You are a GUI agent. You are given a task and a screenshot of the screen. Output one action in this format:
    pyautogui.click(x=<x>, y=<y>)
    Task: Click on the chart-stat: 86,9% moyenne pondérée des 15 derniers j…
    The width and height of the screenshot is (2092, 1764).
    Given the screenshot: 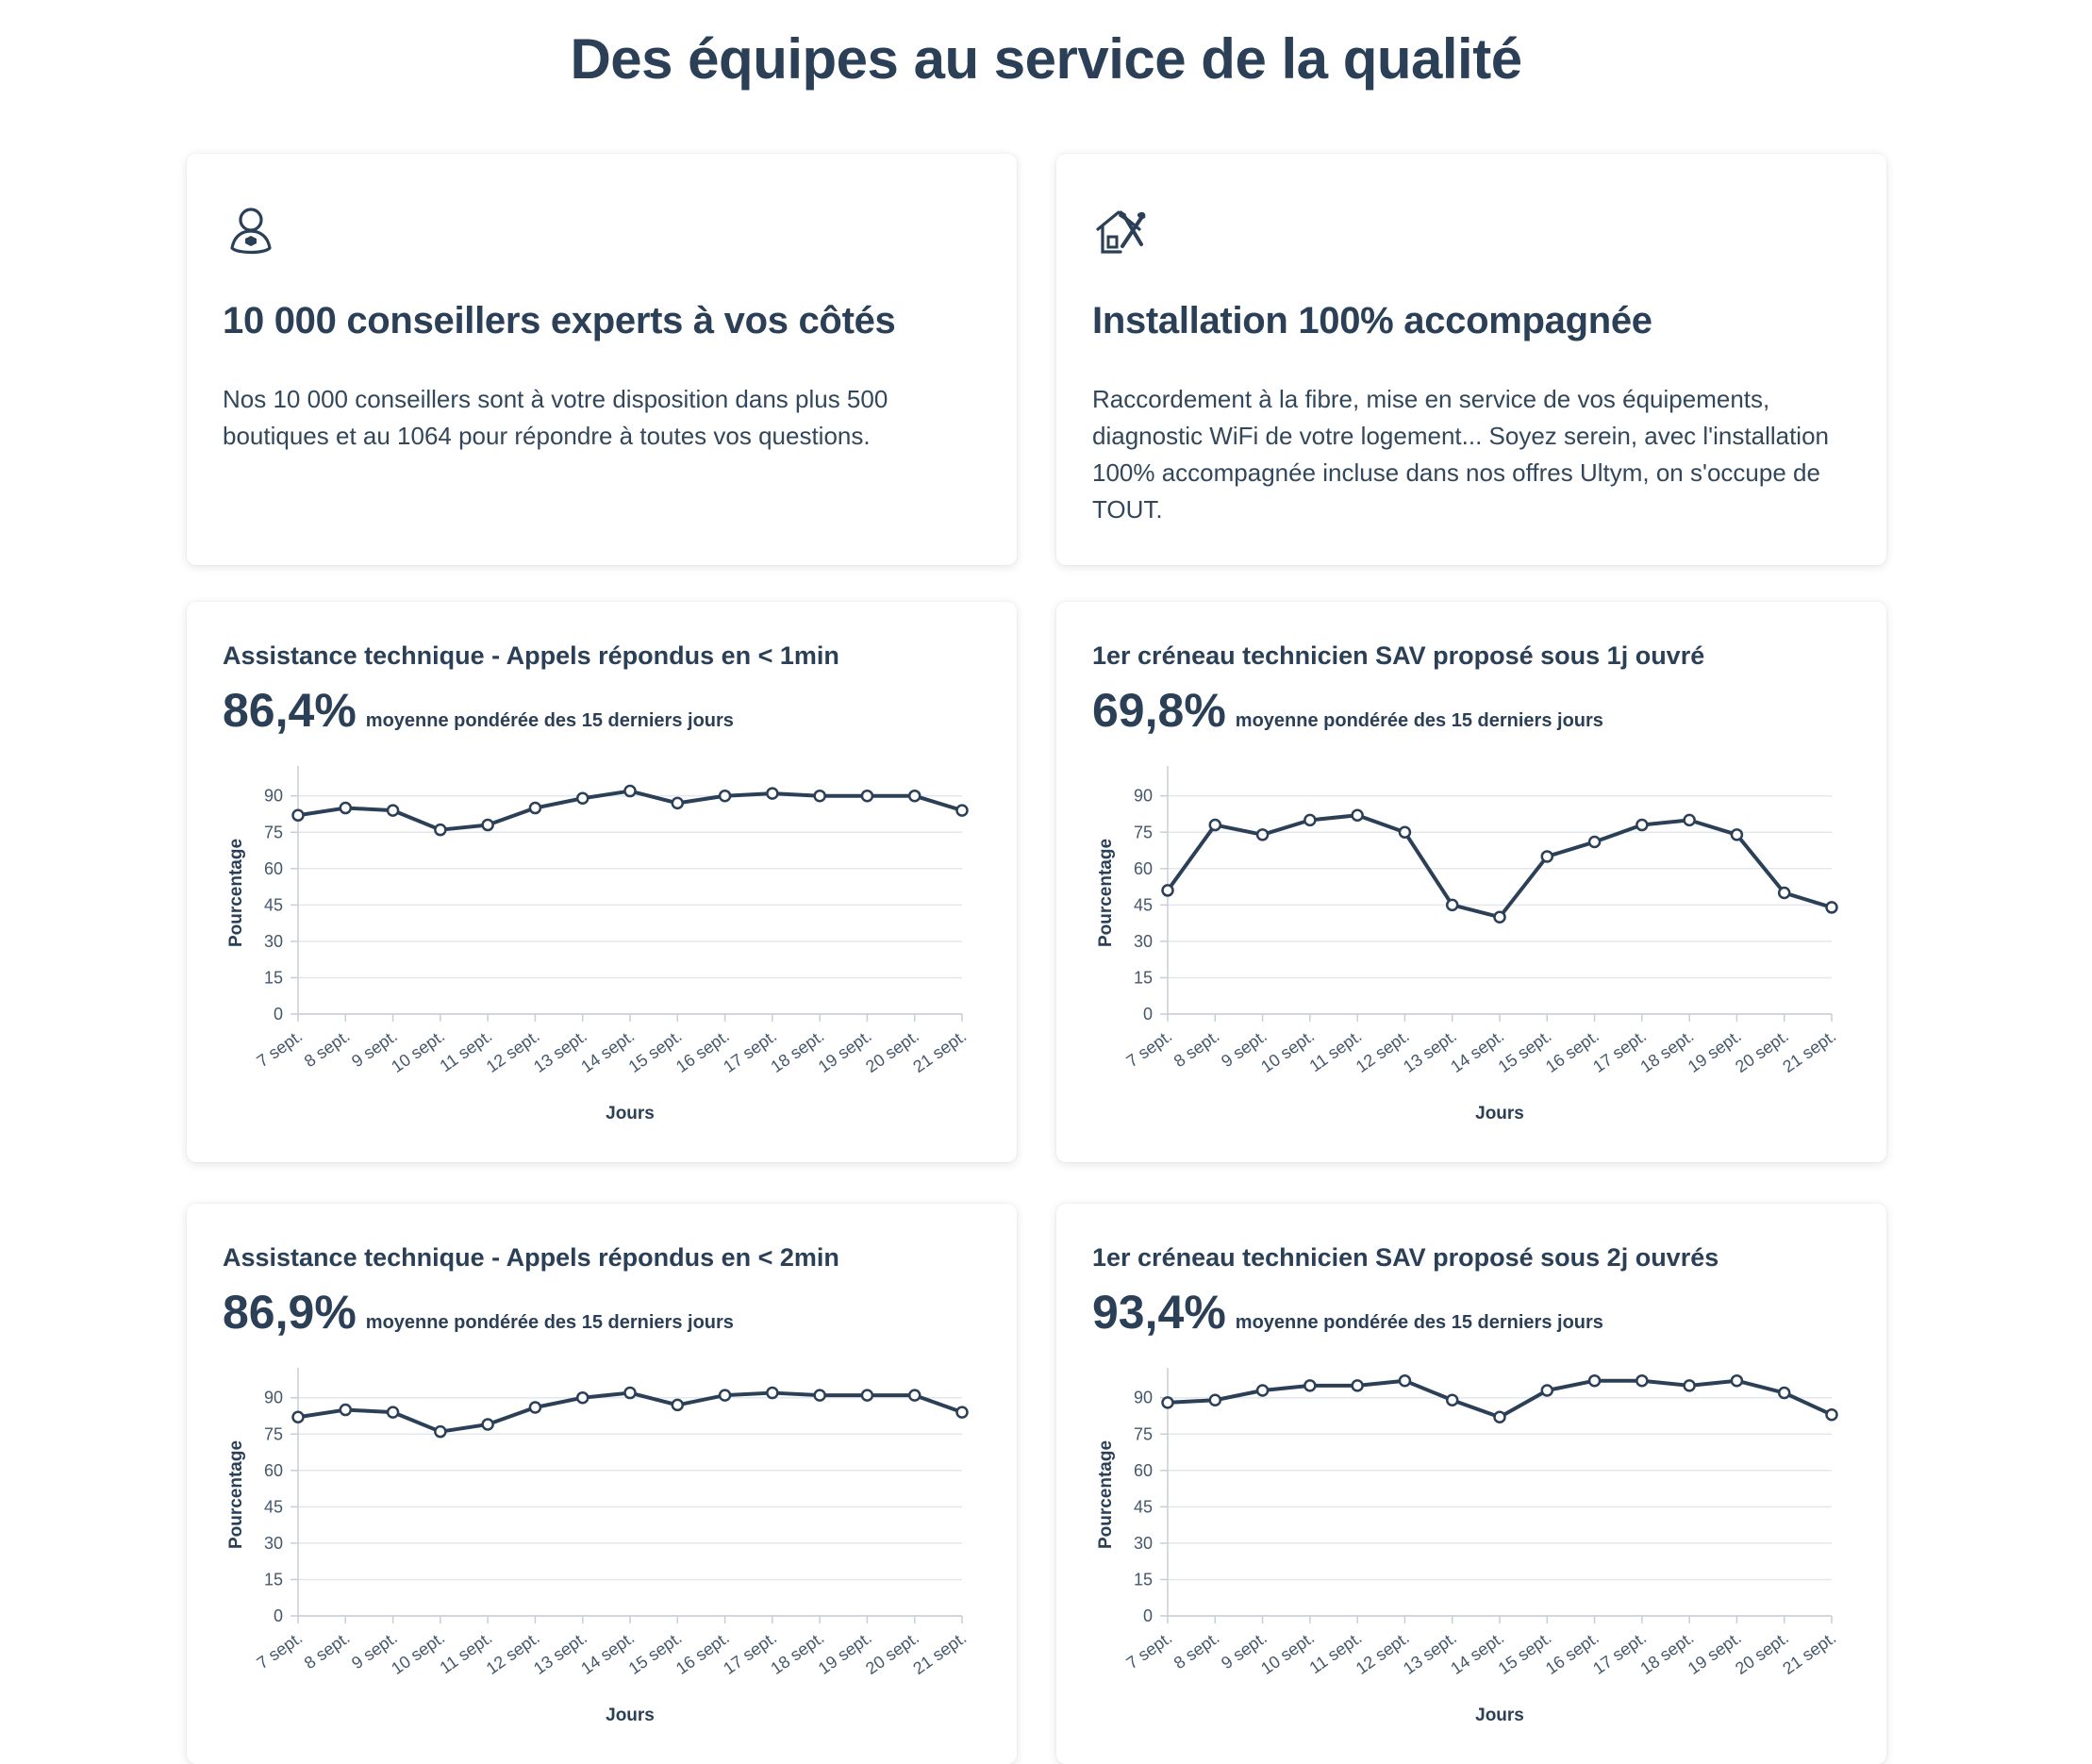 What is the action you would take?
    pyautogui.click(x=478, y=1313)
    